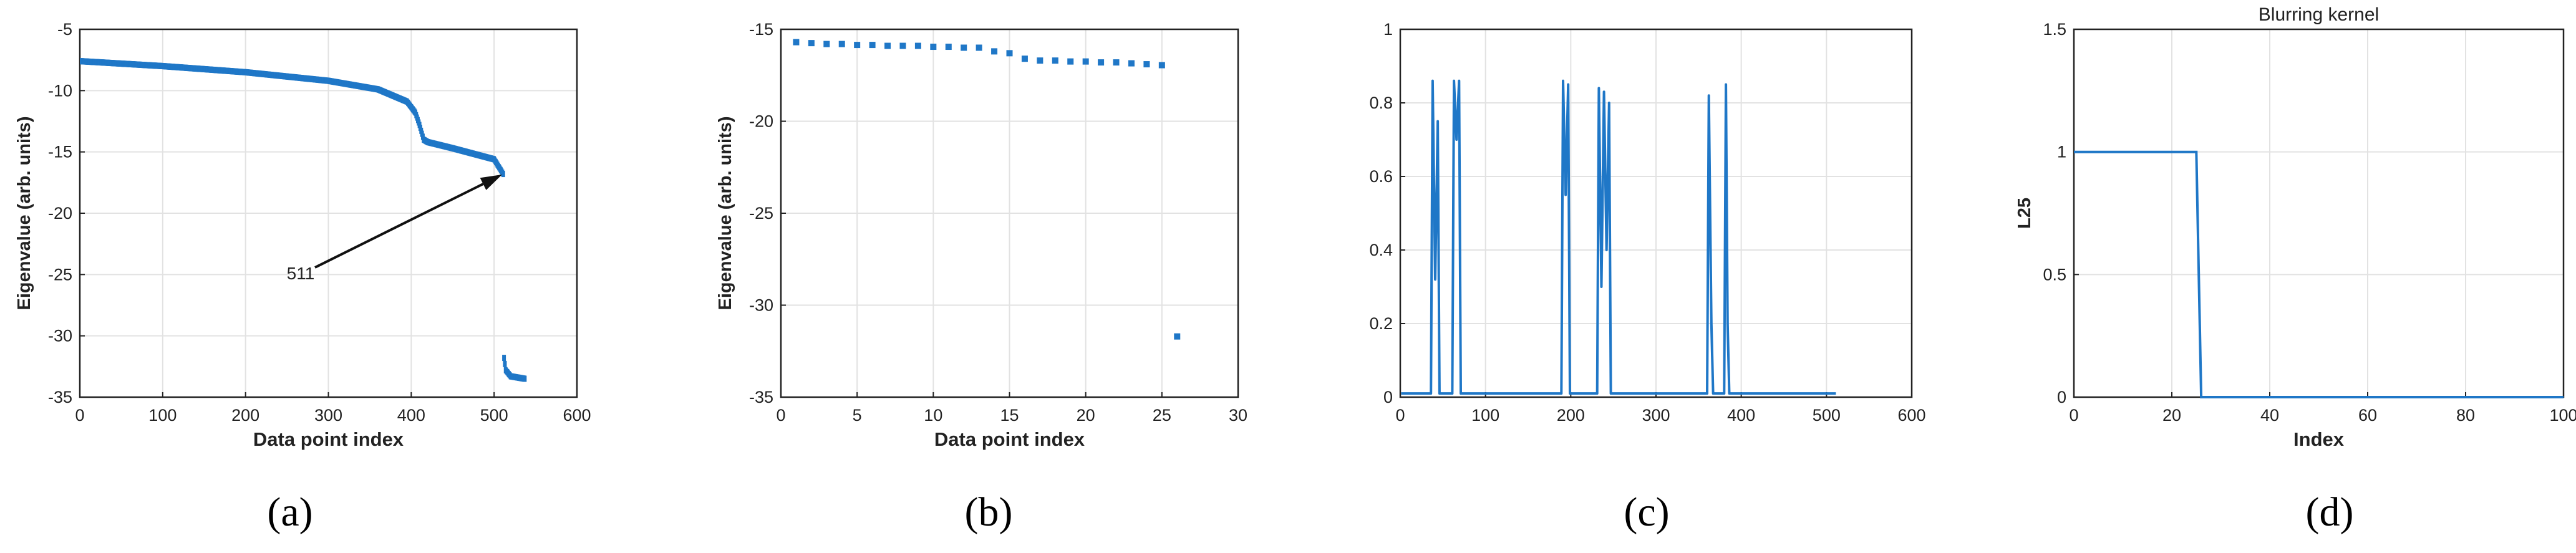  What do you see at coordinates (399, 226) in the screenshot?
I see `annotation-arrow-line` at bounding box center [399, 226].